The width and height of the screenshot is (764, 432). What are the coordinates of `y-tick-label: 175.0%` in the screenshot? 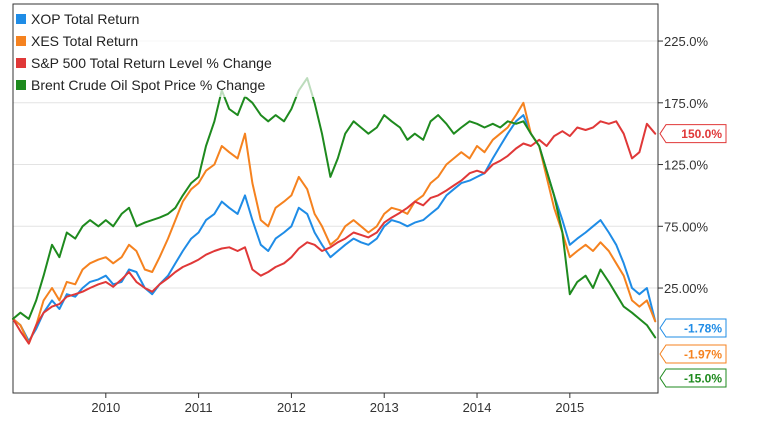 It's located at (686, 103).